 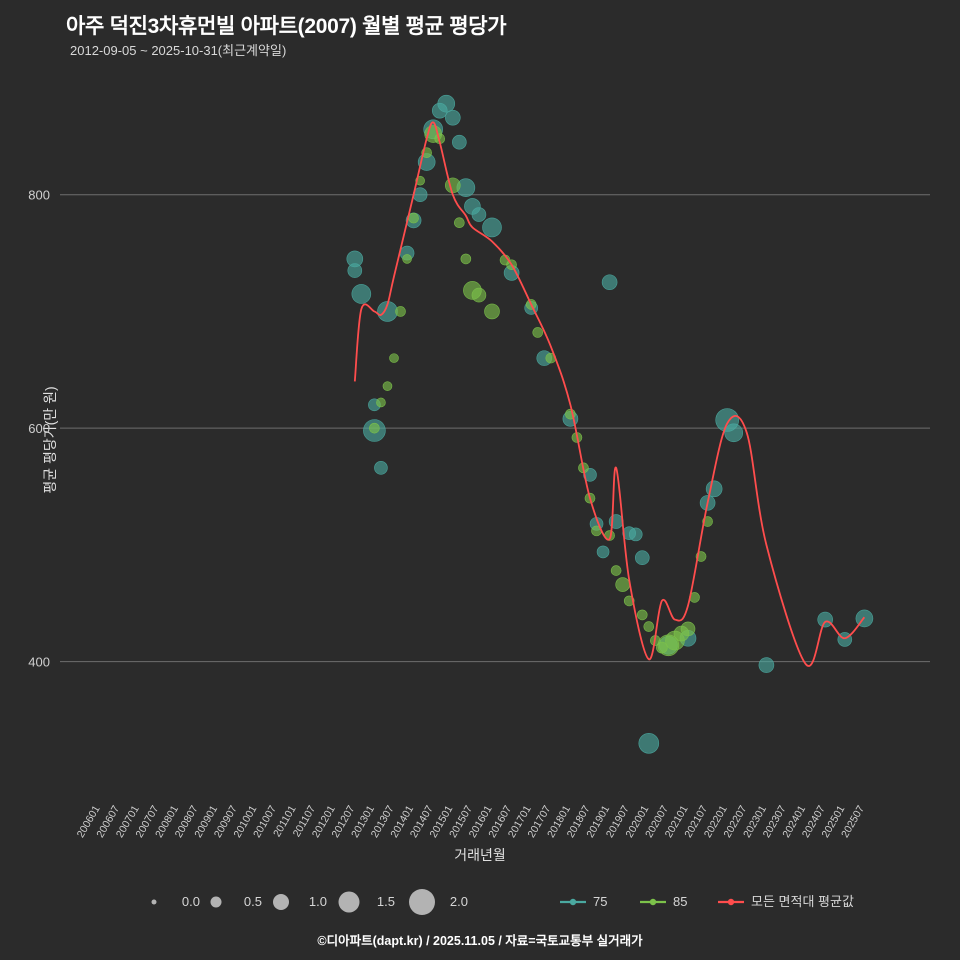 I want to click on y-axis-tick: 400, so click(x=39, y=662).